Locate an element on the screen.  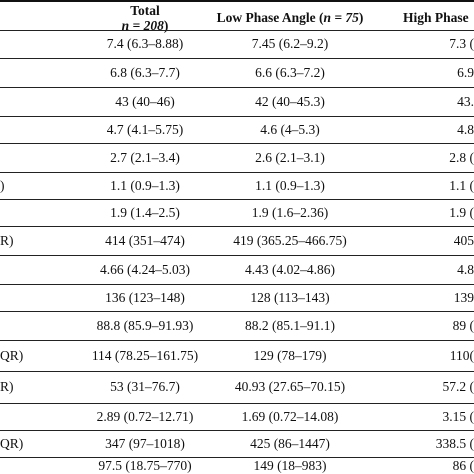
cell-total: 136 (123–148) is located at coordinates (145, 297).